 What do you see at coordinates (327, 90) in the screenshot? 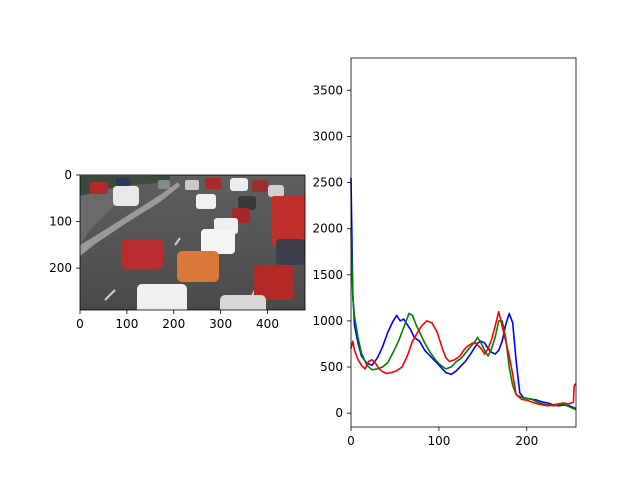
I see `histogram-y-tick-label: 3500` at bounding box center [327, 90].